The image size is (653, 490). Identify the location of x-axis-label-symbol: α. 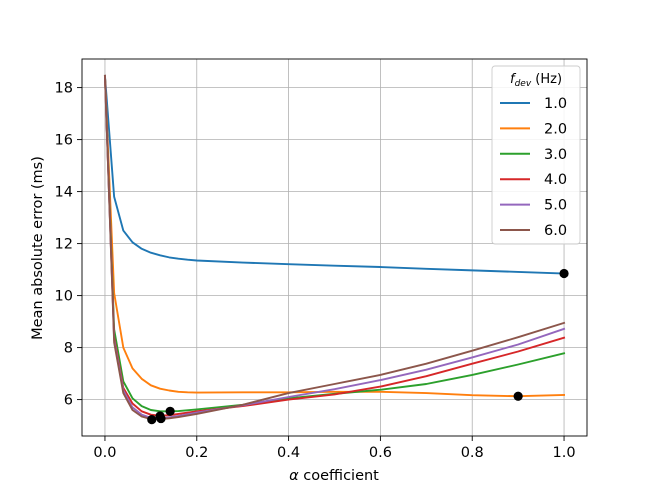
(294, 476).